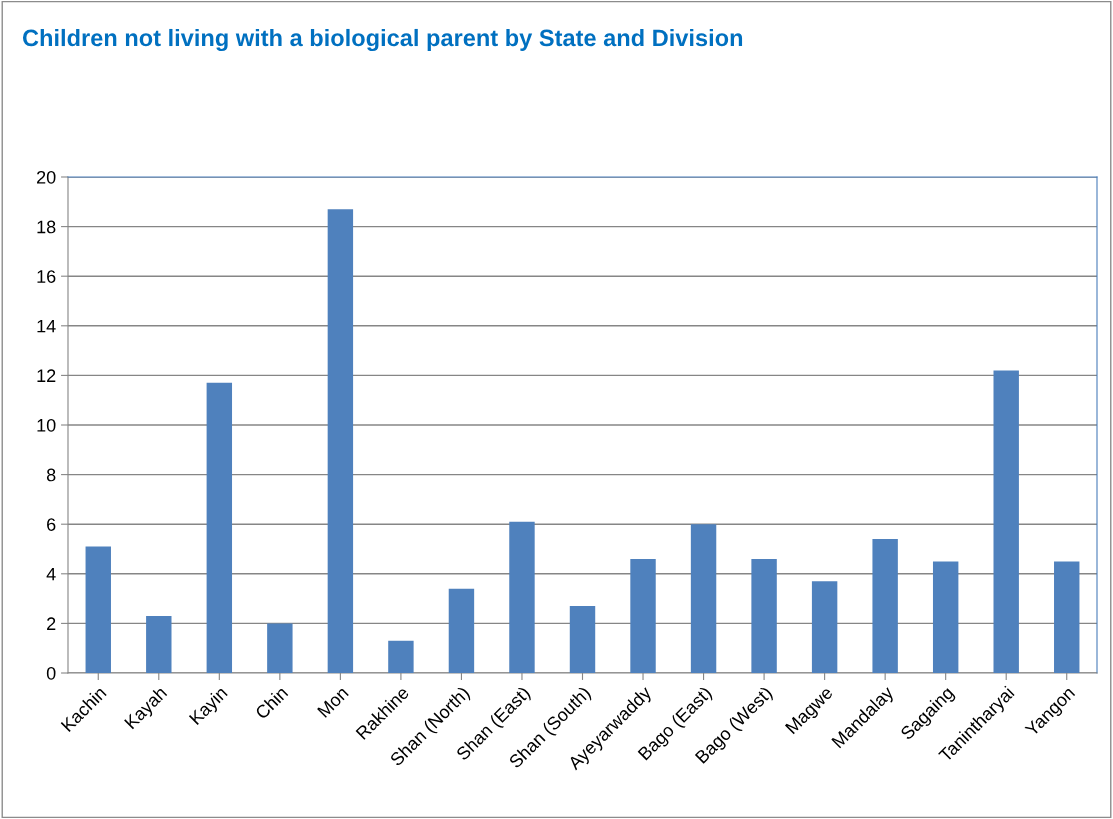 The image size is (1113, 819). I want to click on y-tick-label: 18, so click(46, 227).